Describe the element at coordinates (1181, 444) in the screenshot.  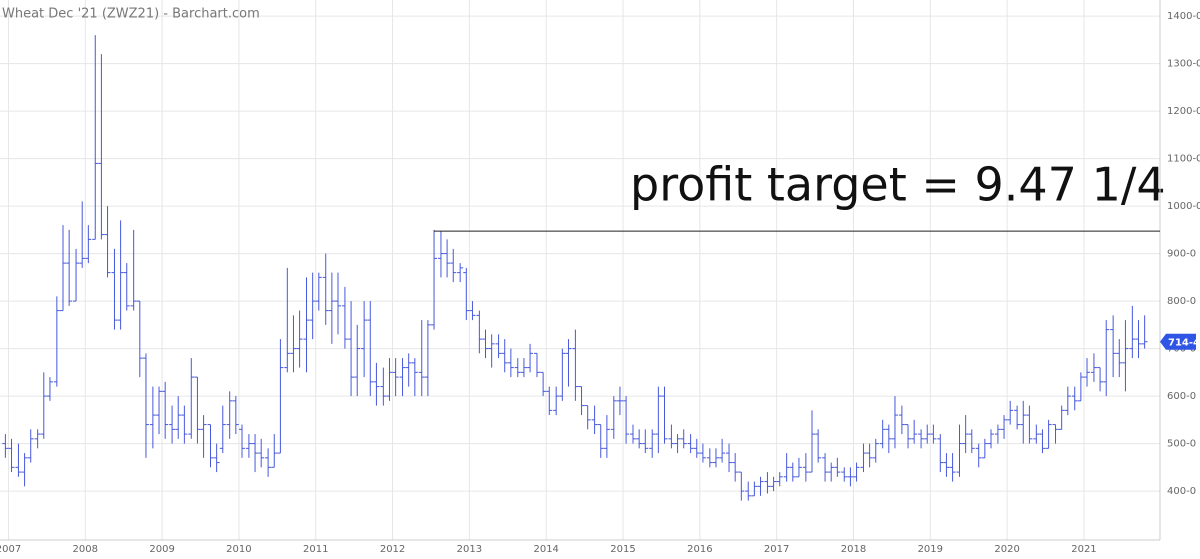
I see `y-tick-label: 500-0` at that location.